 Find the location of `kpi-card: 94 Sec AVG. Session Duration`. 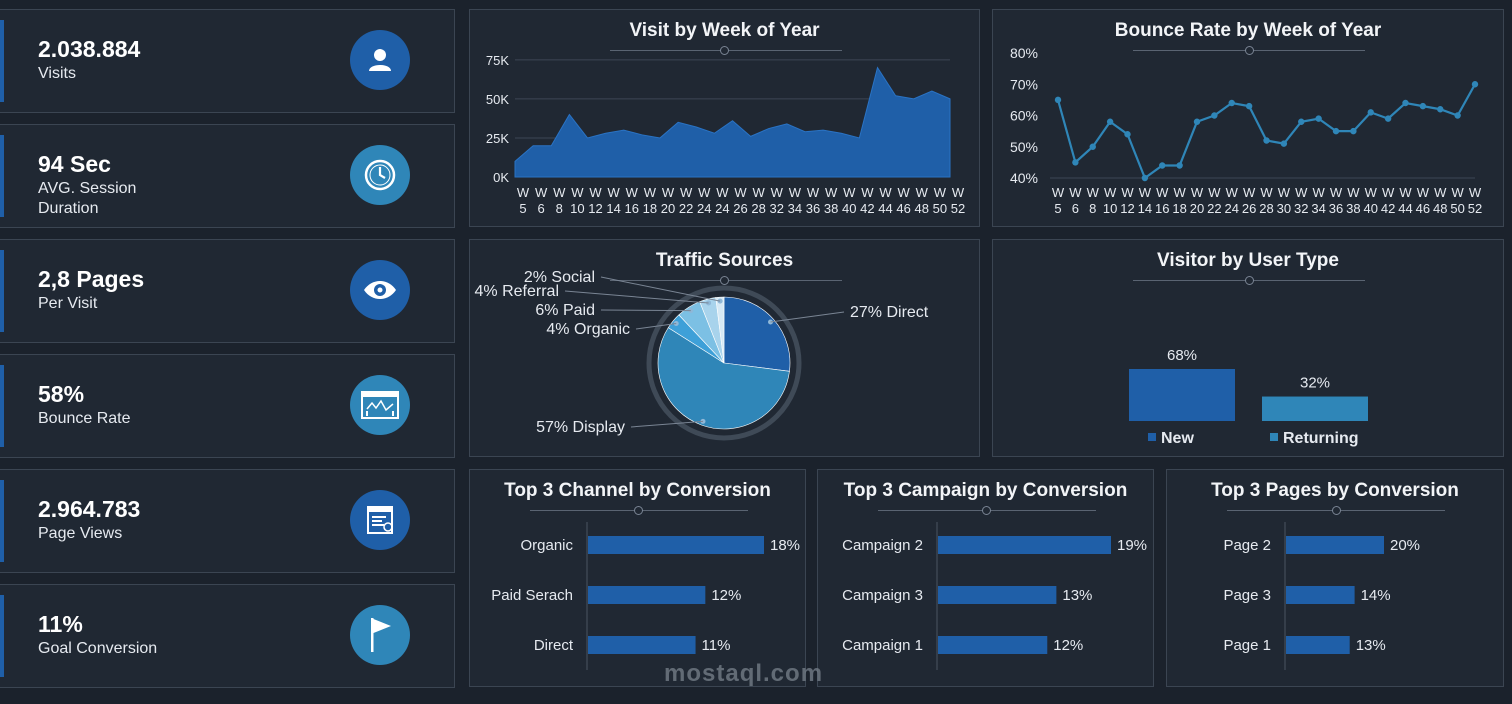

kpi-card: 94 Sec AVG. Session Duration is located at coordinates (227, 176).